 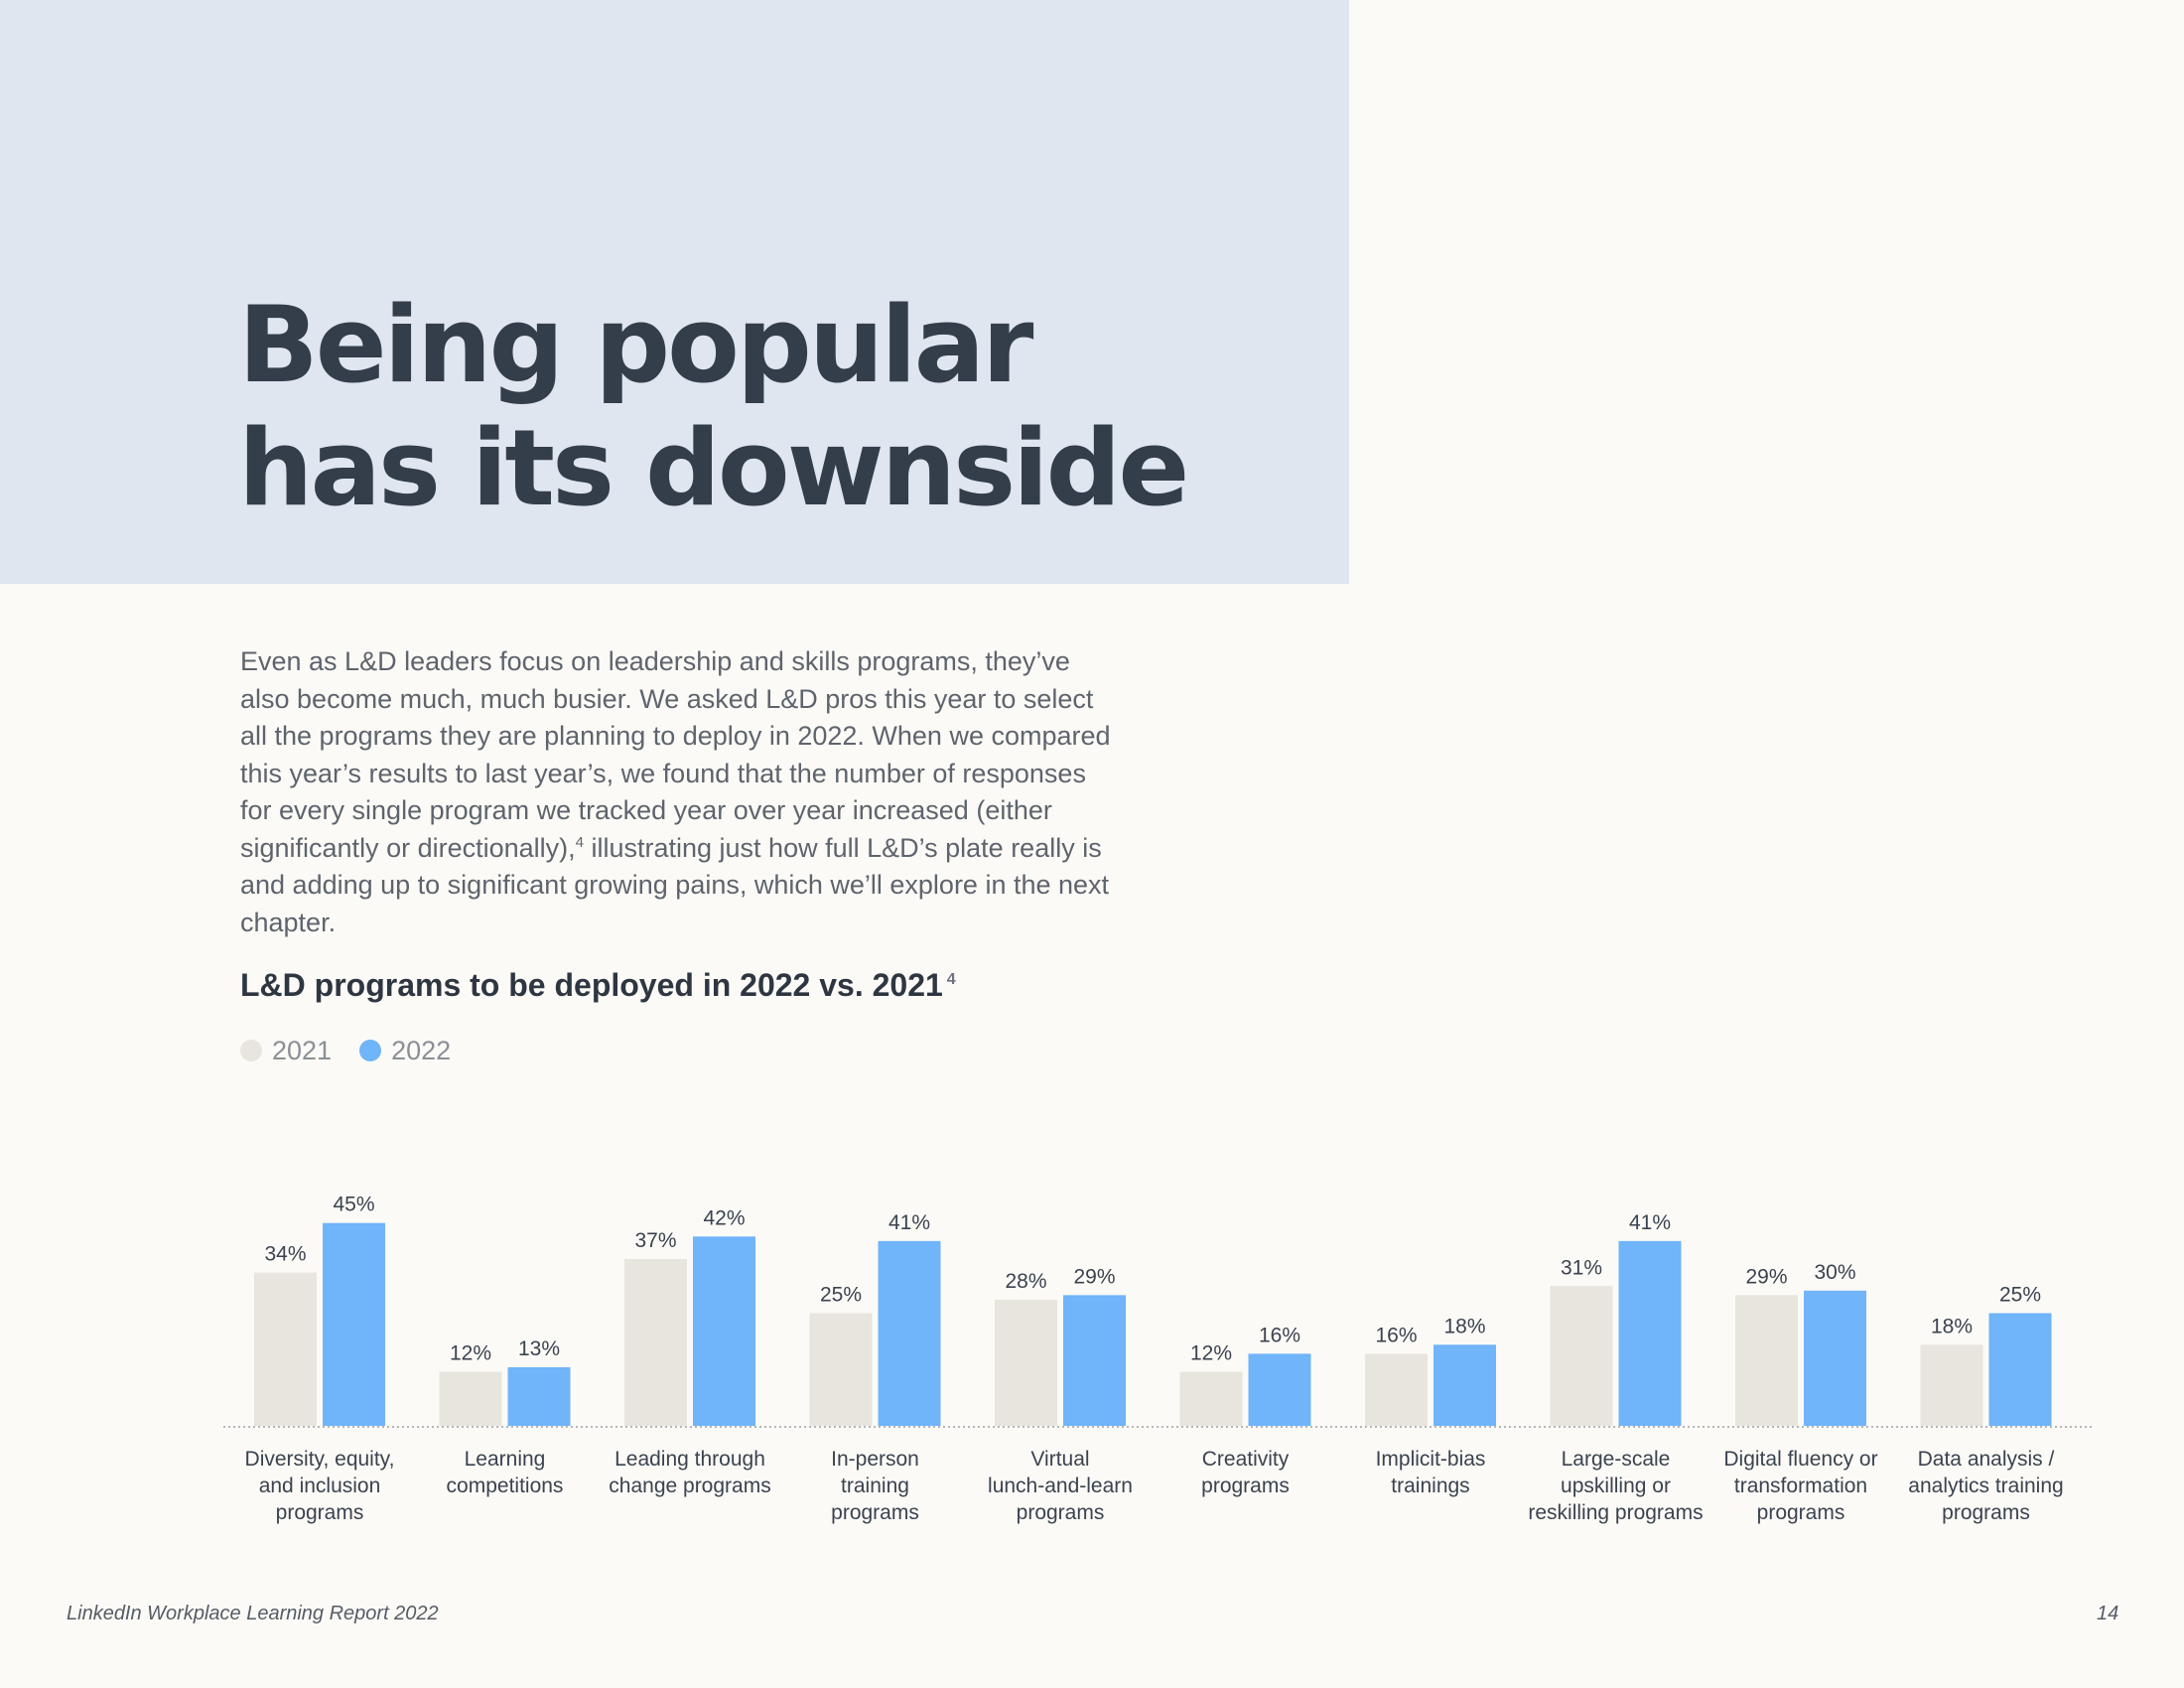 What do you see at coordinates (1952, 1326) in the screenshot?
I see `data-label-2021-9: 18%` at bounding box center [1952, 1326].